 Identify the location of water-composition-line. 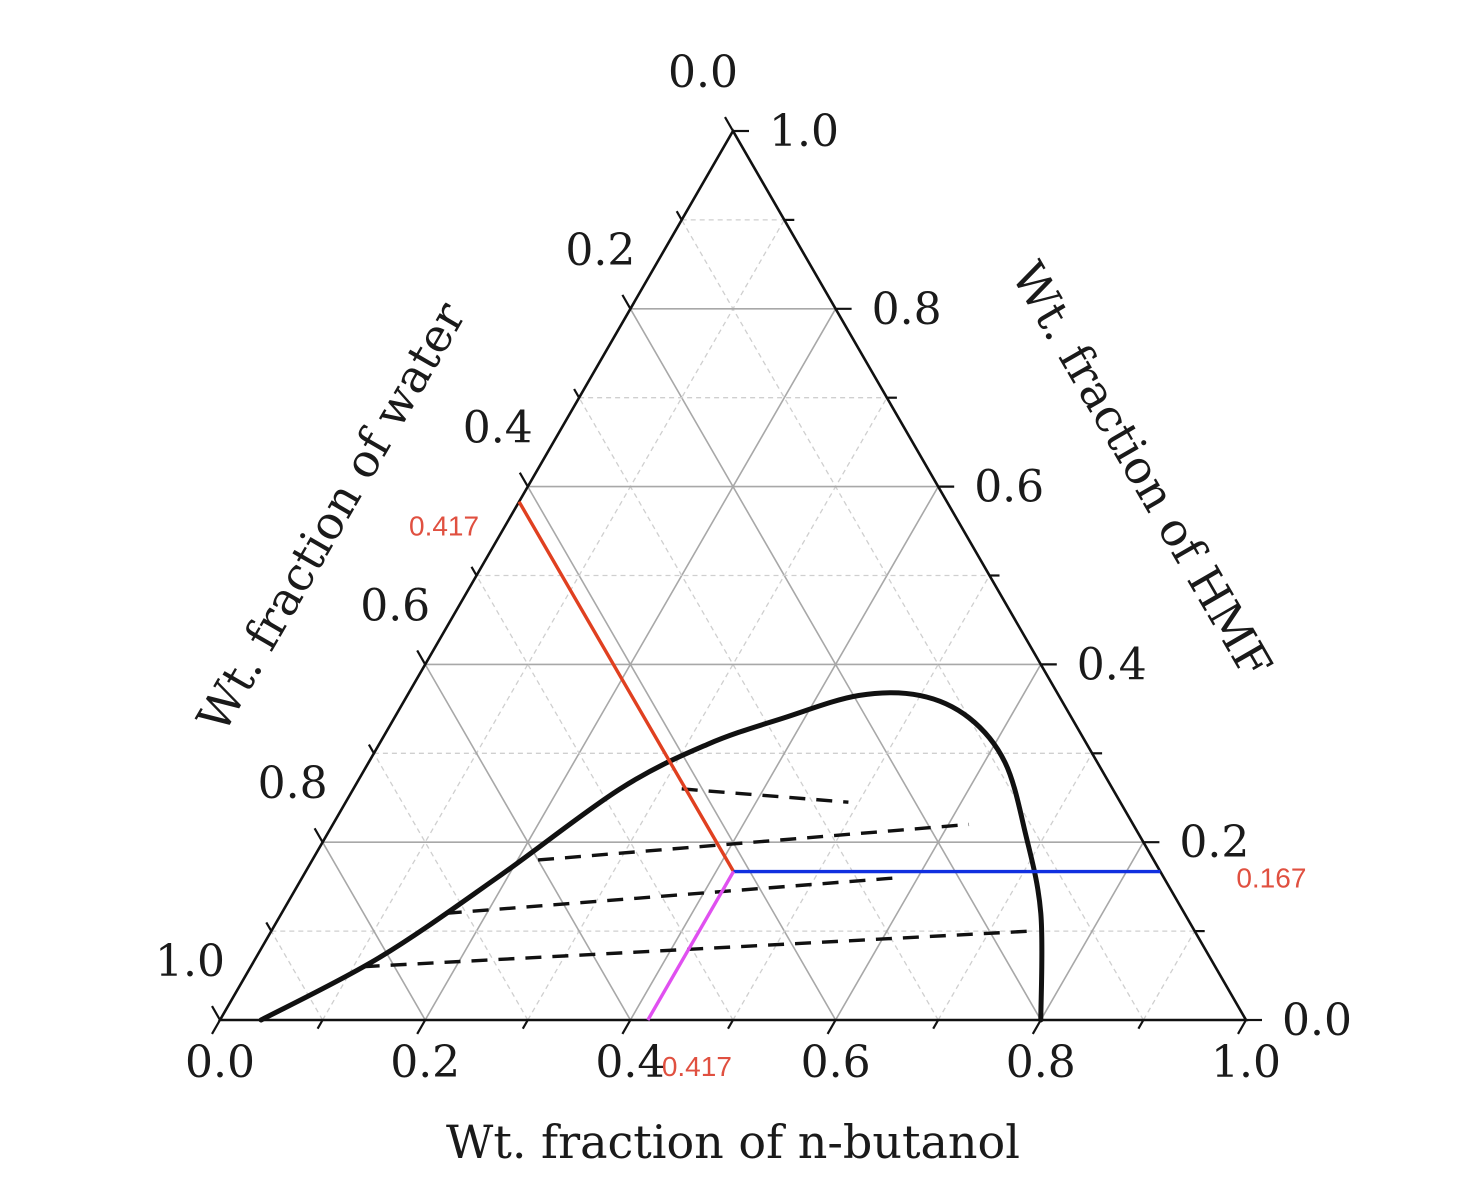
(626, 686).